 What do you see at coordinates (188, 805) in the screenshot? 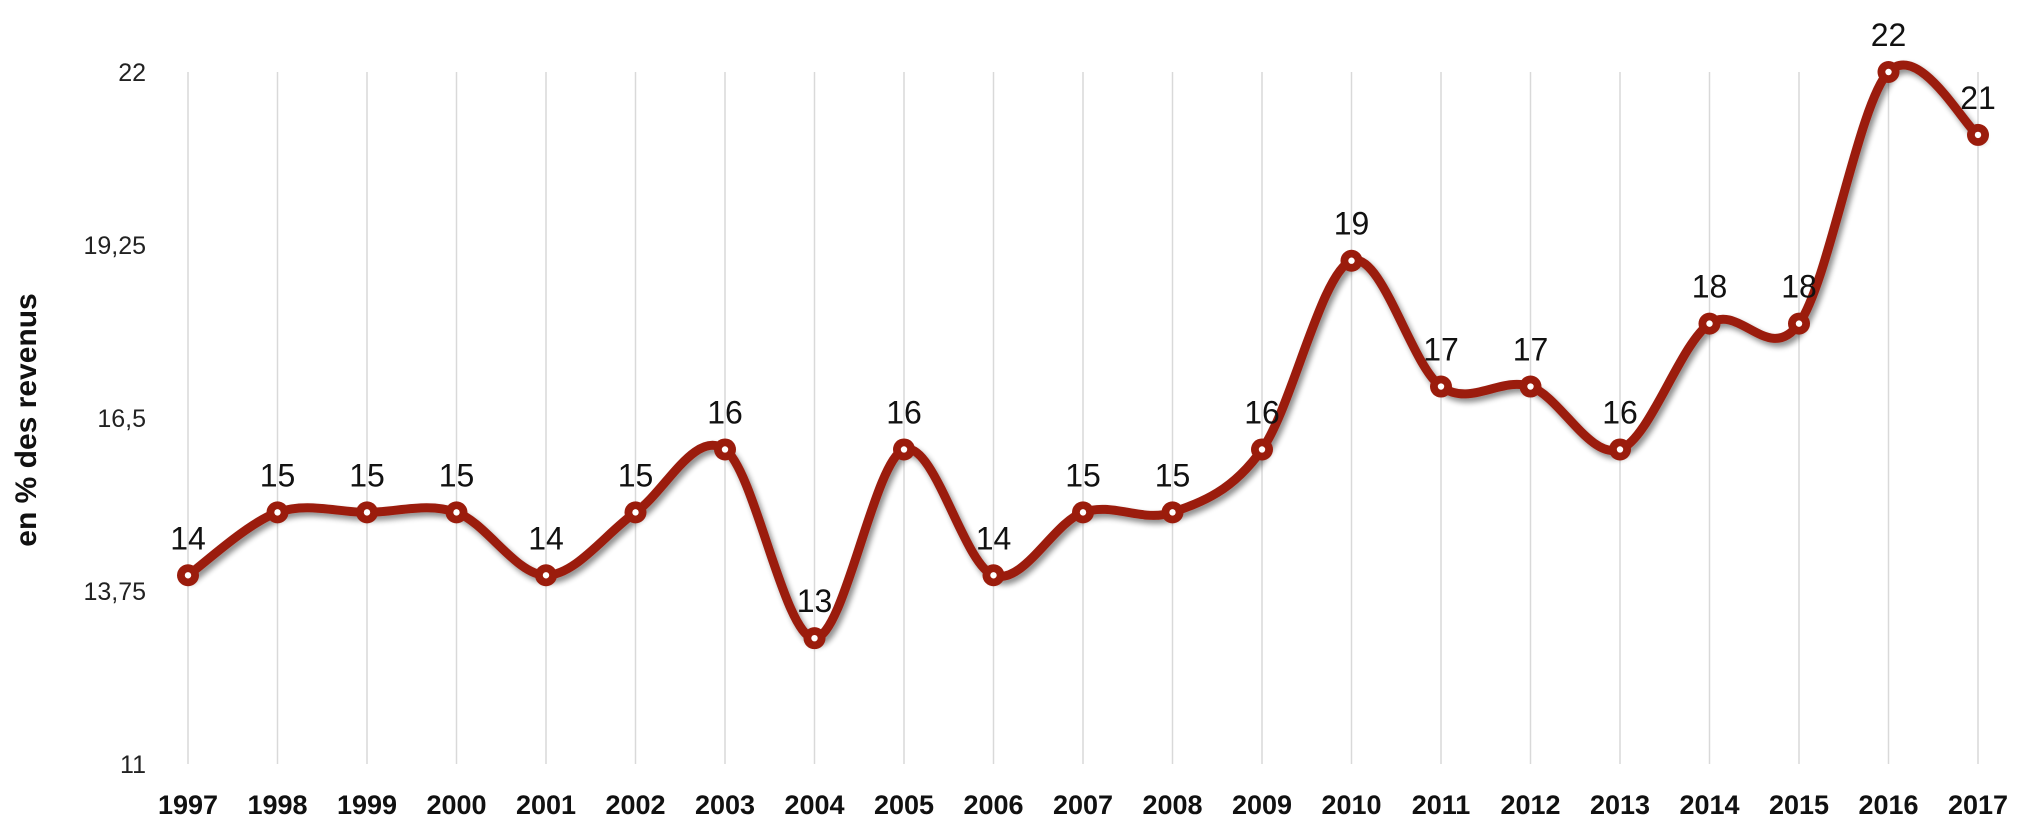
I see `x-tick-label: 1997` at bounding box center [188, 805].